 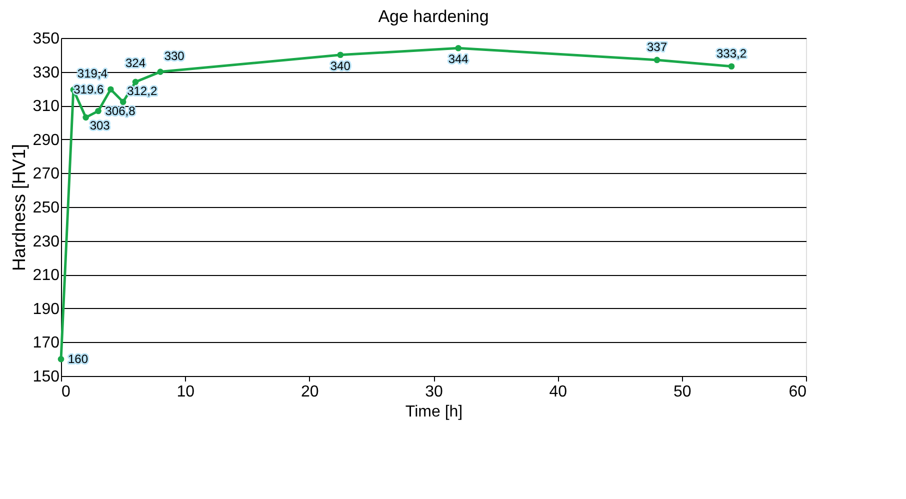 I want to click on y-tick-label: 290, so click(x=46, y=140).